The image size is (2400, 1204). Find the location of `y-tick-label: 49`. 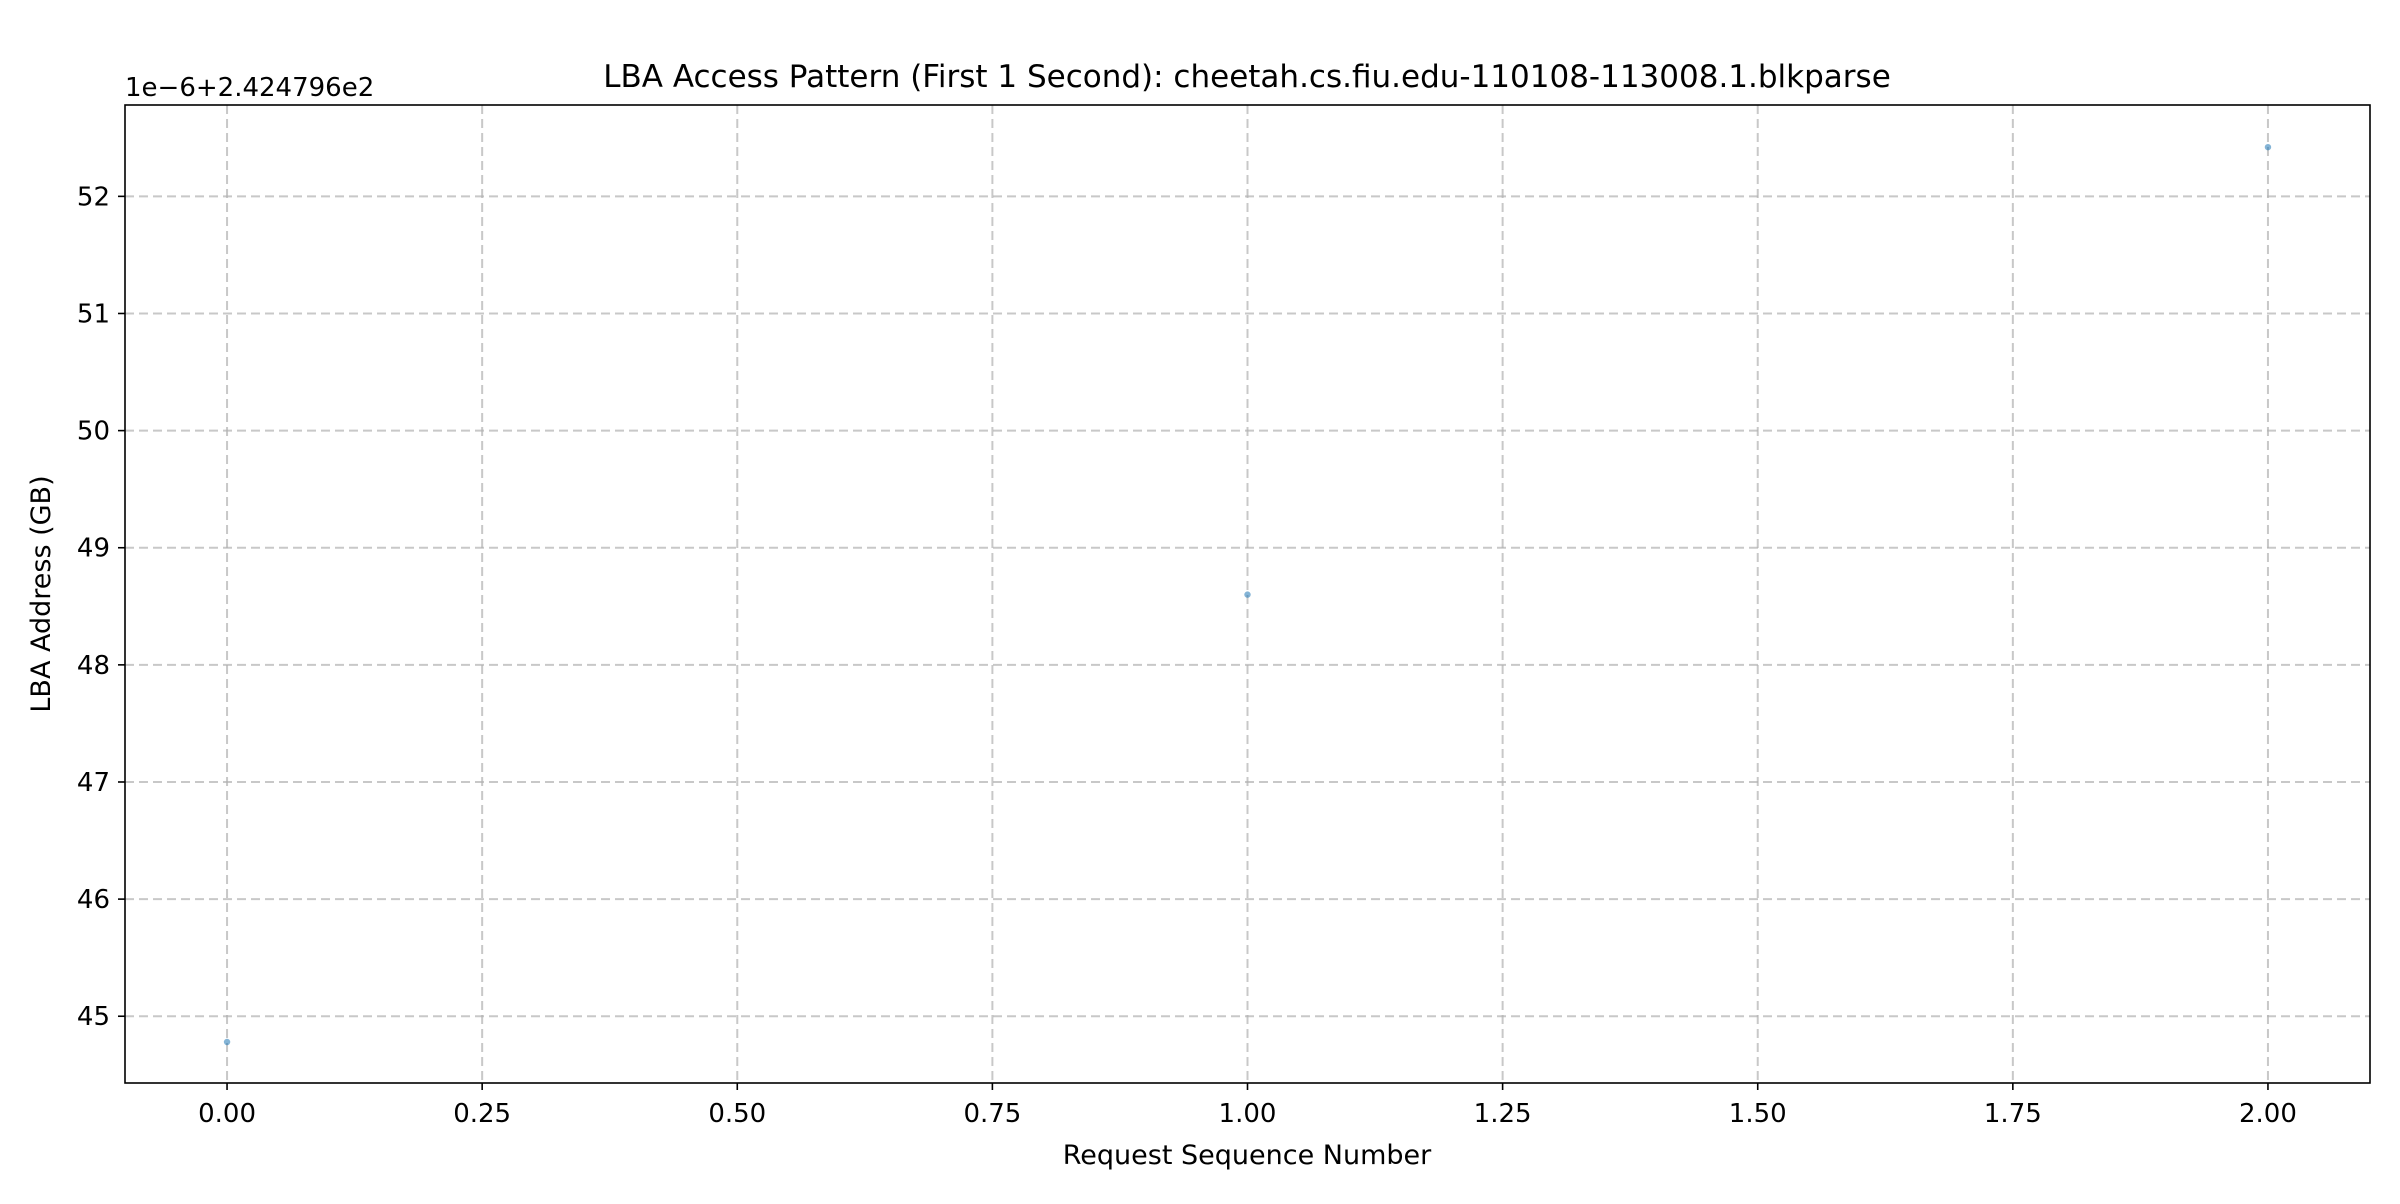

y-tick-label: 49 is located at coordinates (93, 549).